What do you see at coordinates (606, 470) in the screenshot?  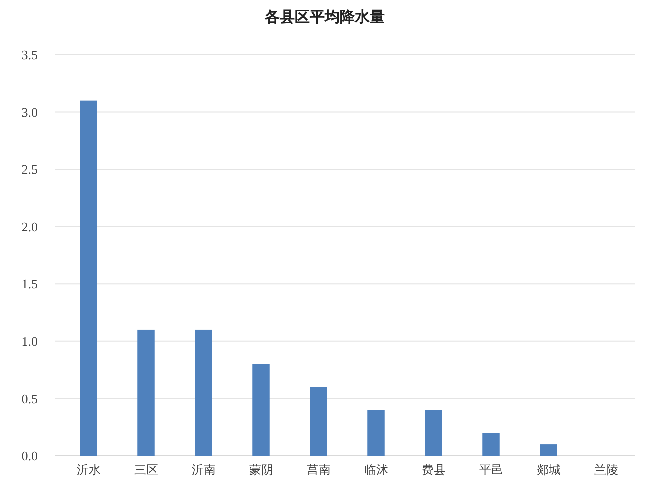 I see `x-tick-label: 兰陵` at bounding box center [606, 470].